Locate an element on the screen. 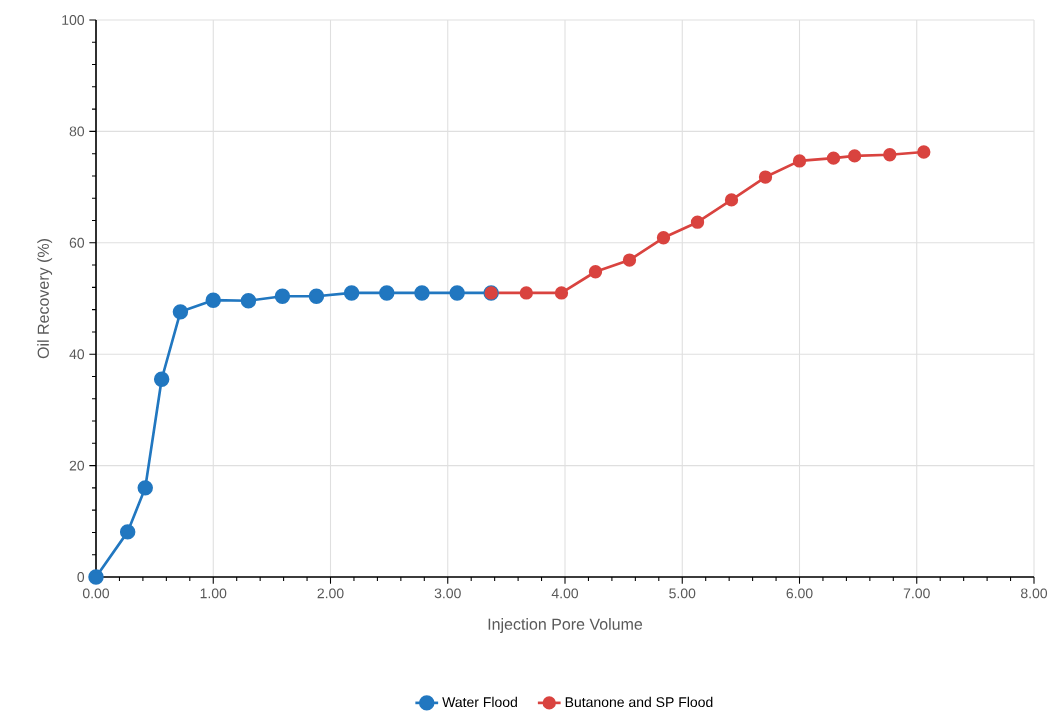  y-axis-title: Oil Recovery (%) is located at coordinates (45, 298).